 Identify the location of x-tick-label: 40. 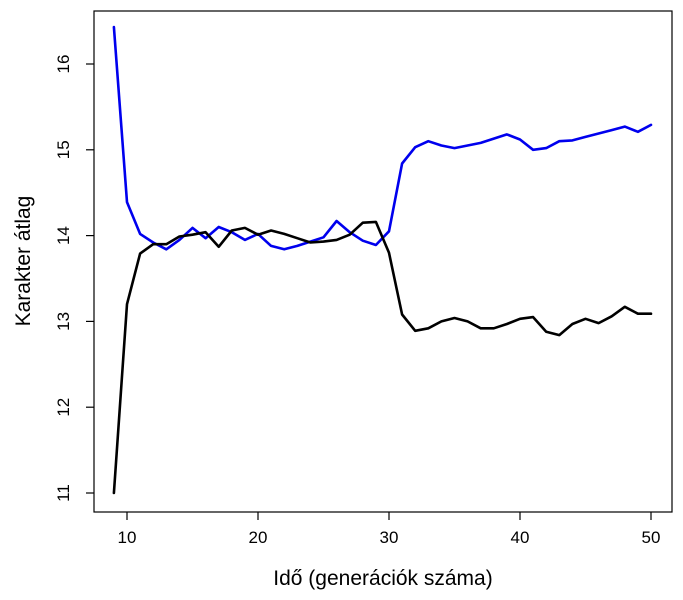
(520, 537).